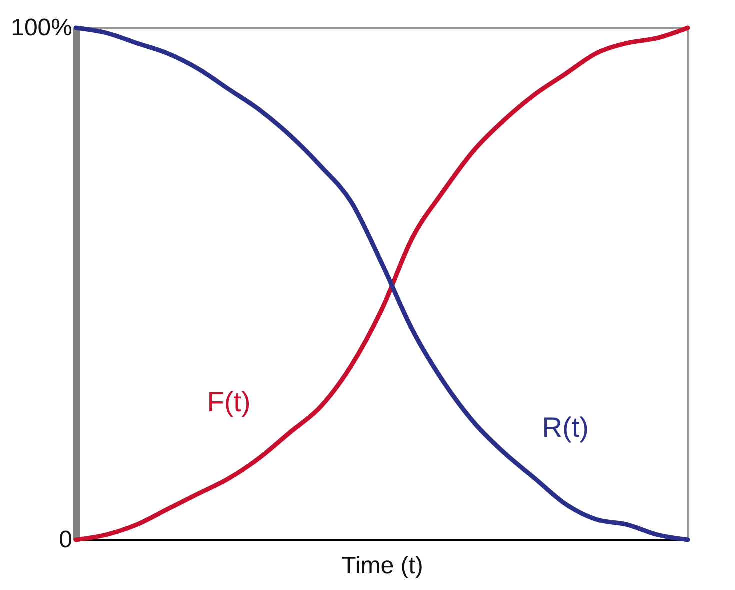 This screenshot has width=735, height=590. What do you see at coordinates (229, 402) in the screenshot?
I see `series-label: F(t)` at bounding box center [229, 402].